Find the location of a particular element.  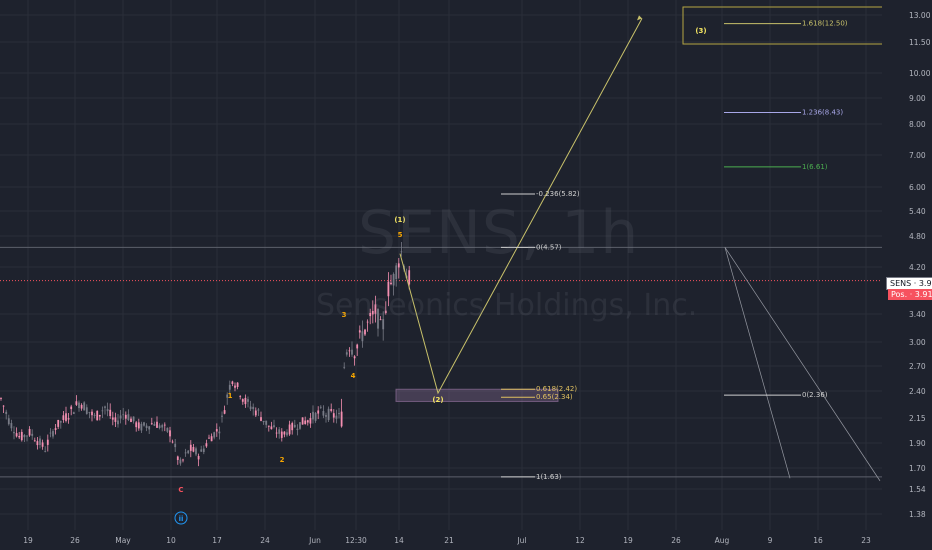

price-tick-label: 3.00 is located at coordinates (917, 342).